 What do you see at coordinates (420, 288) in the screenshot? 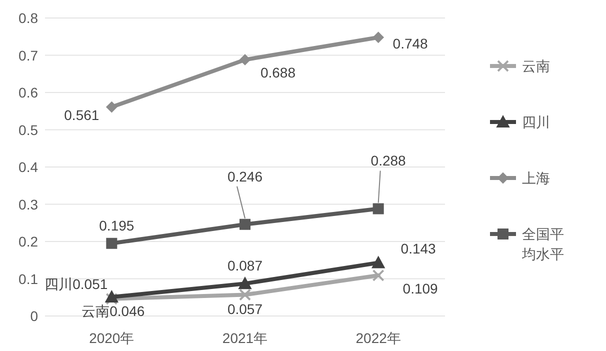
I see `data-label: 0.109` at bounding box center [420, 288].